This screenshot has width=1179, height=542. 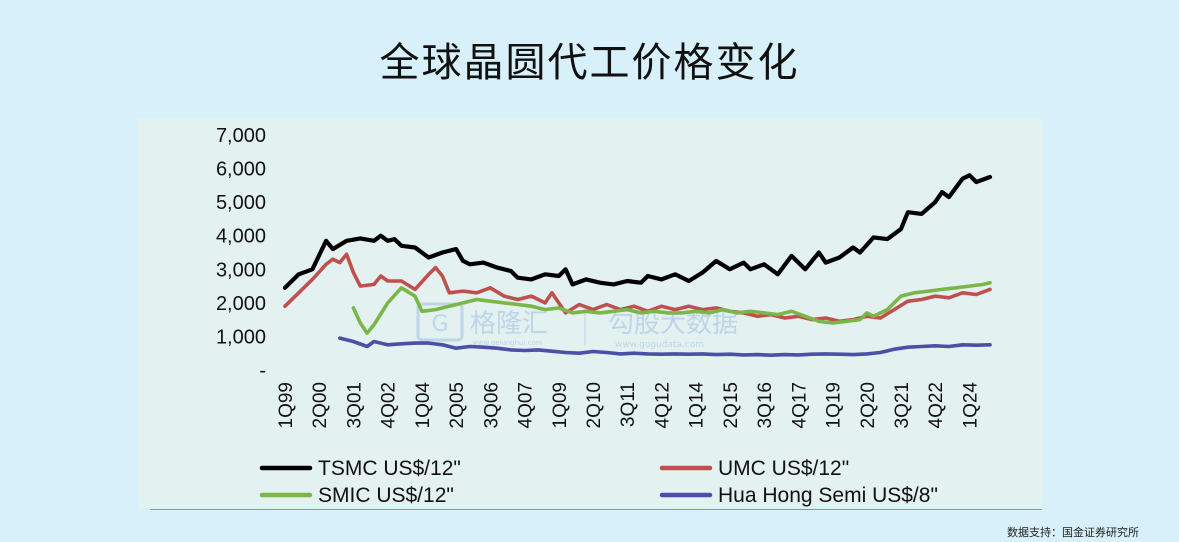 What do you see at coordinates (241, 304) in the screenshot?
I see `y-tick-label: 2,000` at bounding box center [241, 304].